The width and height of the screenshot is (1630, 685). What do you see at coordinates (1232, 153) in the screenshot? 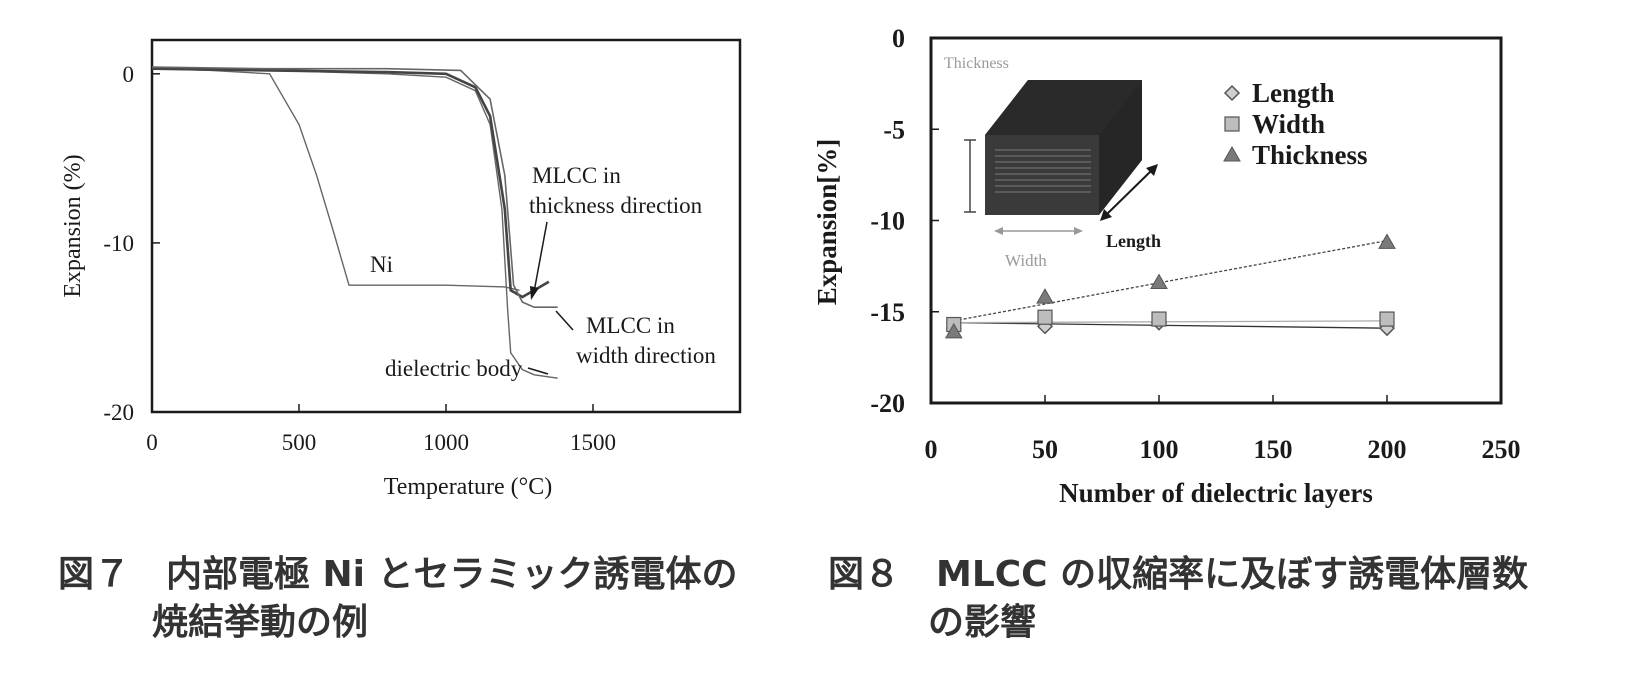
I see `fig8-legend-marker-thickness` at bounding box center [1232, 153].